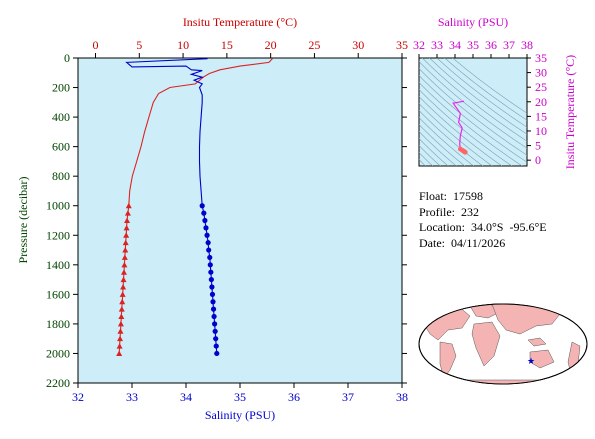 The width and height of the screenshot is (595, 439). I want to click on map-land-antarctica, so click(505, 381).